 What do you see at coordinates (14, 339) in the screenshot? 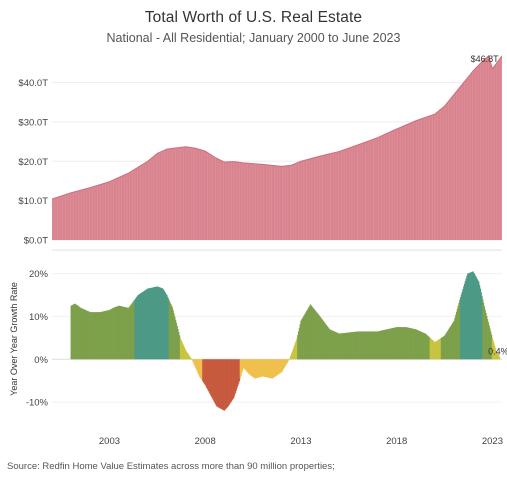
I see `y-axis-label: Year Over Year Growth Rate` at bounding box center [14, 339].